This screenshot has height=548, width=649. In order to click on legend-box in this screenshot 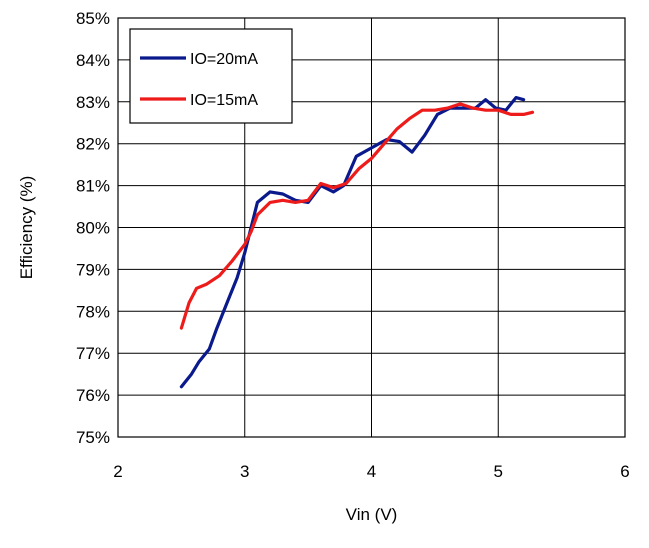, I will do `click(211, 76)`.